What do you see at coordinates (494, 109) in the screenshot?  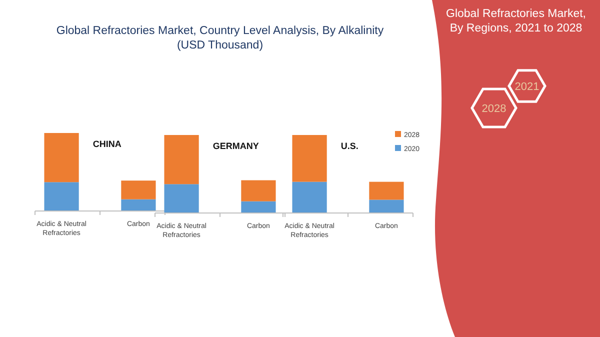 I see `text: 2028` at bounding box center [494, 109].